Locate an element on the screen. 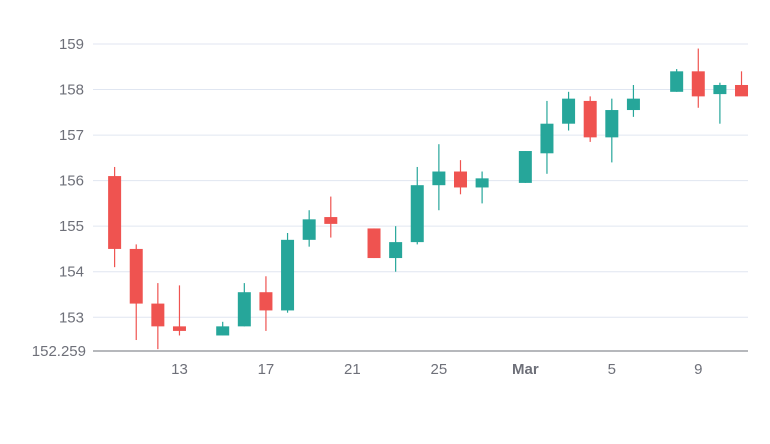 This screenshot has width=770, height=444. y-tick-label: 159 is located at coordinates (71, 44).